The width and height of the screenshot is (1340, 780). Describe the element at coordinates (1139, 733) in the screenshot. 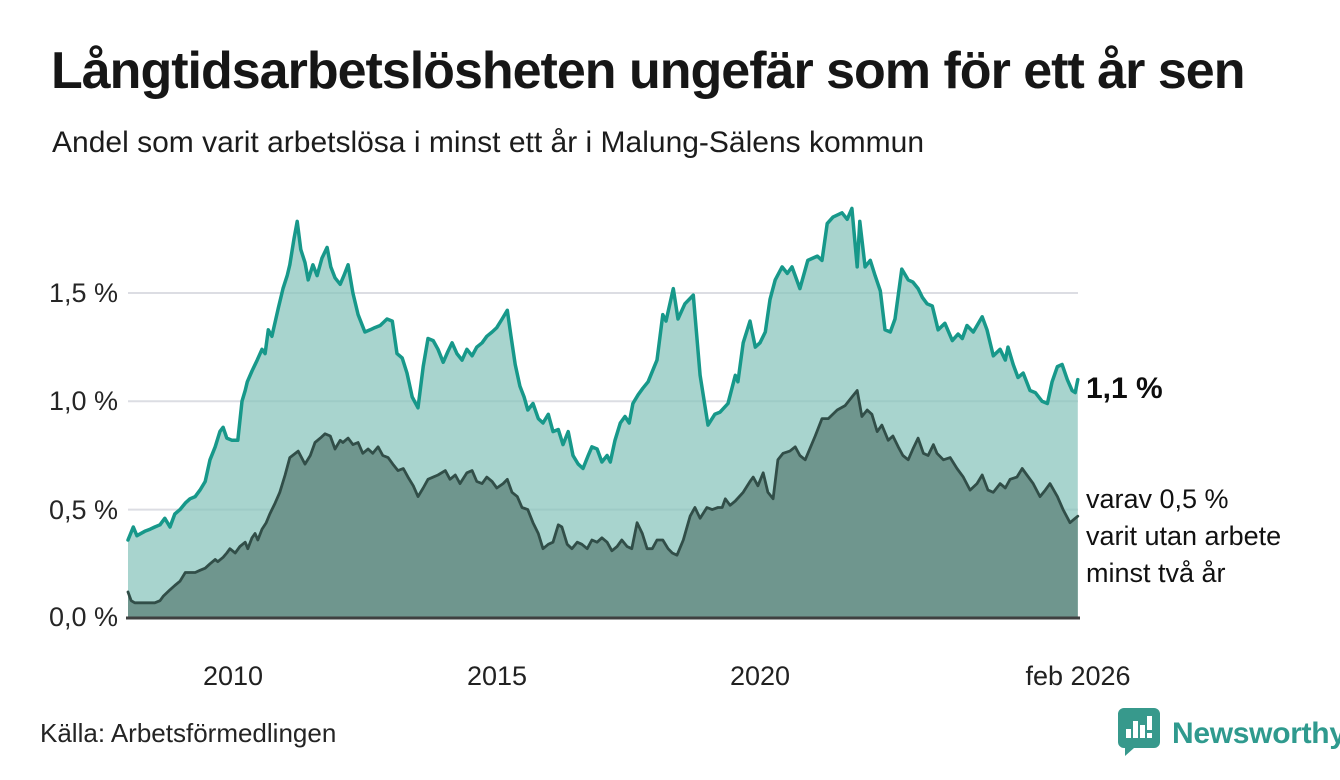

I see `newsworthy-logo-icon` at that location.